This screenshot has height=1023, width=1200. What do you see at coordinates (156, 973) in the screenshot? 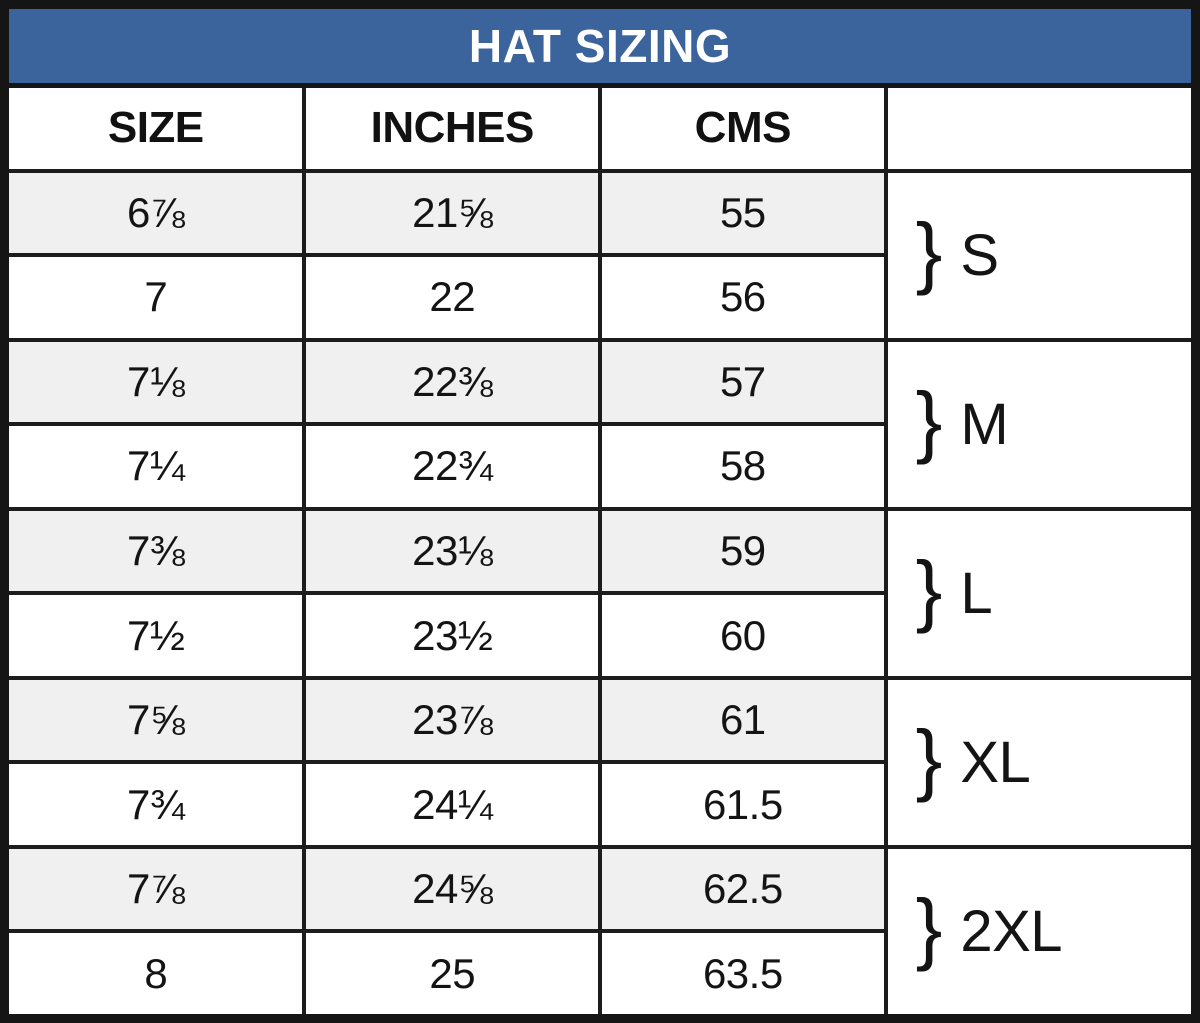
I see `size-cell: 8` at bounding box center [156, 973].